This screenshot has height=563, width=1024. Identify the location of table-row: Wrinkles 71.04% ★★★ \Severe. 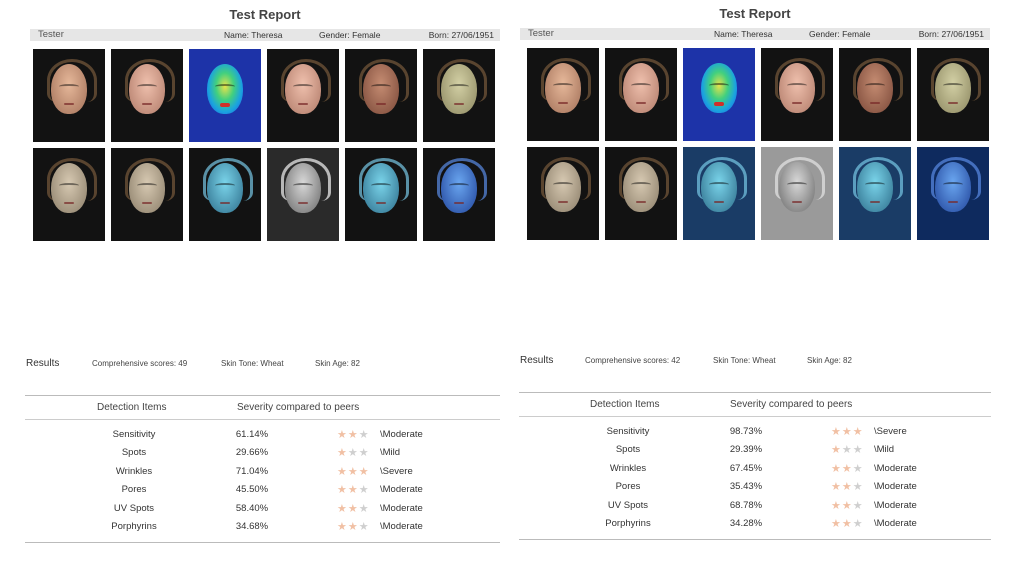
(262, 472).